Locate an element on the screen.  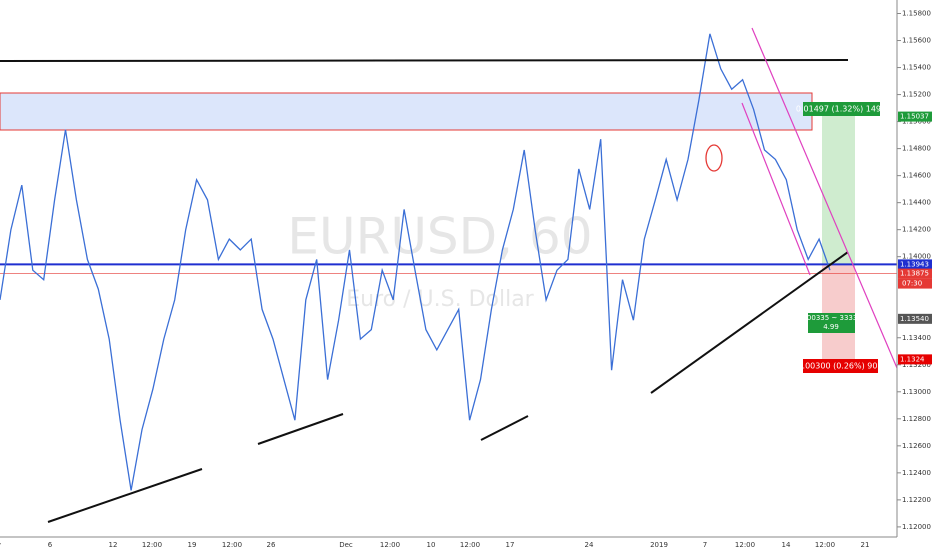
supply-zone is located at coordinates (406, 111).